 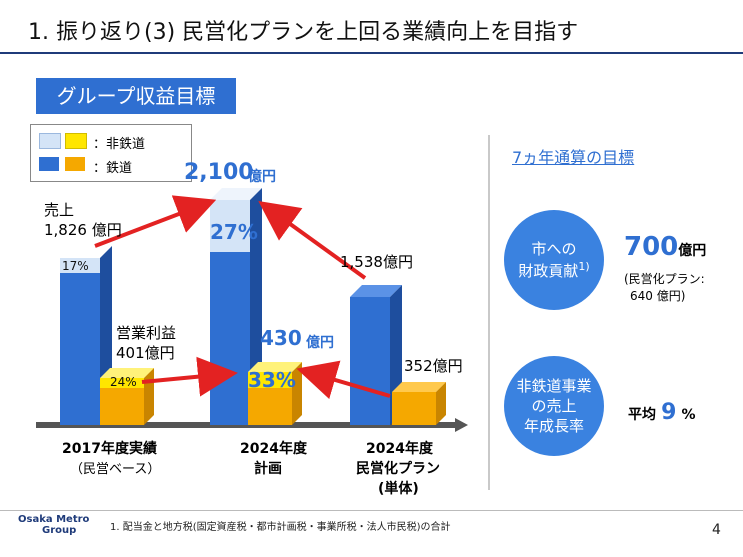 I want to click on x-axis-arrowhead, so click(x=461, y=425).